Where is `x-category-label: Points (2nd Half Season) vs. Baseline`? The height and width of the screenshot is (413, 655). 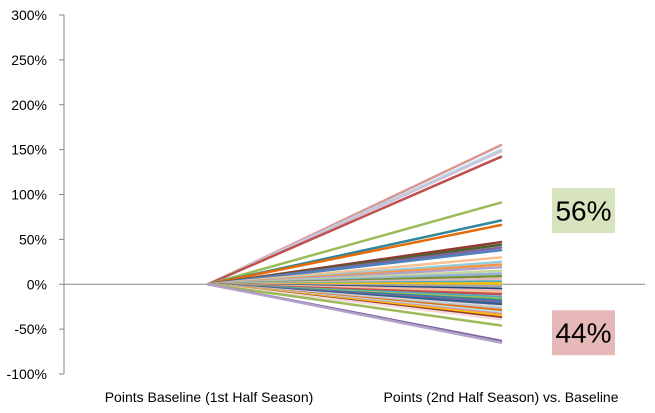
x-category-label: Points (2nd Half Season) vs. Baseline is located at coordinates (500, 397).